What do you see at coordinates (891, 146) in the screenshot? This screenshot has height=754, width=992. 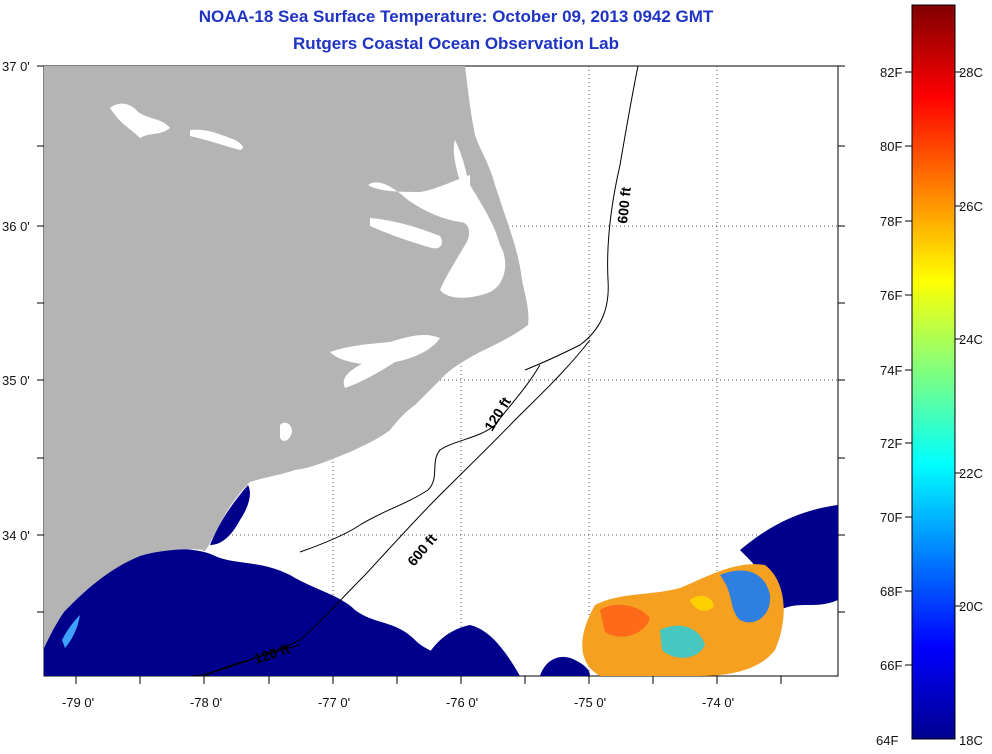 I see `colorbar-f-label: 80F` at bounding box center [891, 146].